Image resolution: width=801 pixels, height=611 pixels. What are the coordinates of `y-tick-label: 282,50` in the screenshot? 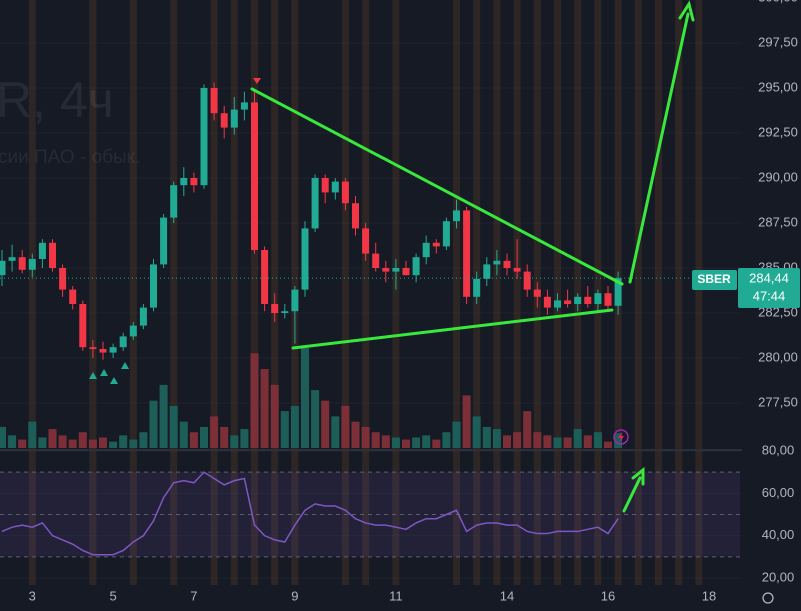 It's located at (778, 311).